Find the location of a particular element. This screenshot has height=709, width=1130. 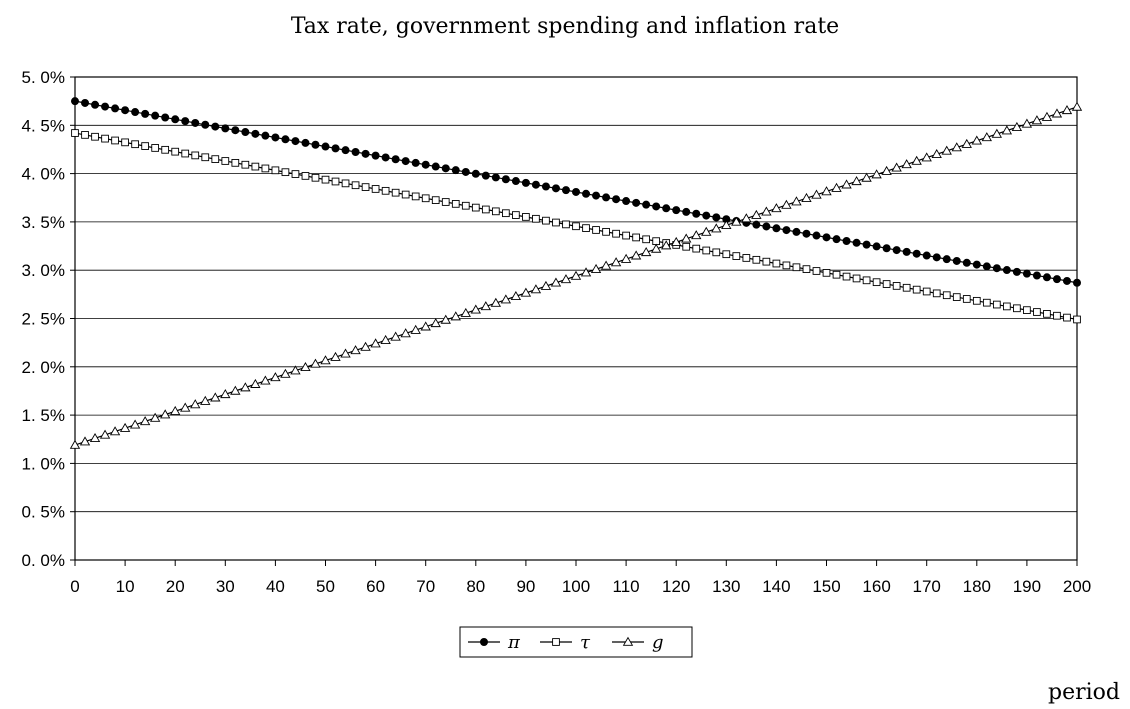

y-tick-label: 1. 5% is located at coordinates (43, 415).